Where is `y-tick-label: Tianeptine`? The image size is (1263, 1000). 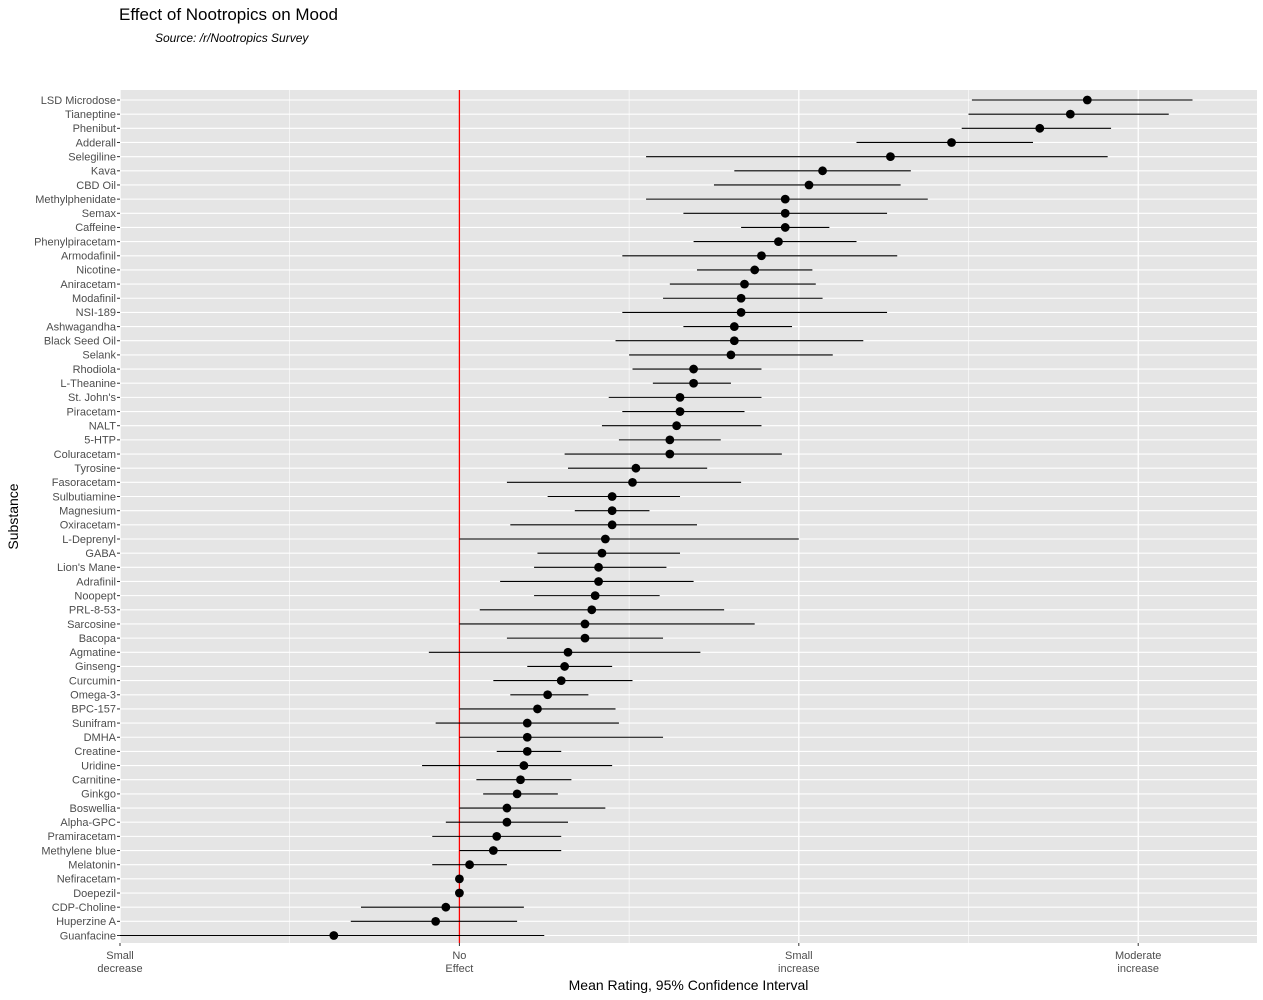
y-tick-label: Tianeptine is located at coordinates (90, 115).